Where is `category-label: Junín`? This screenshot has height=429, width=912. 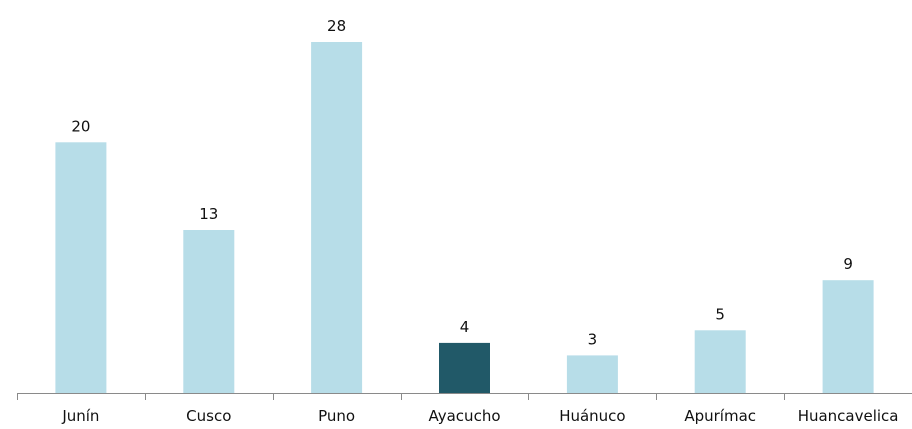 category-label: Junín is located at coordinates (80, 416).